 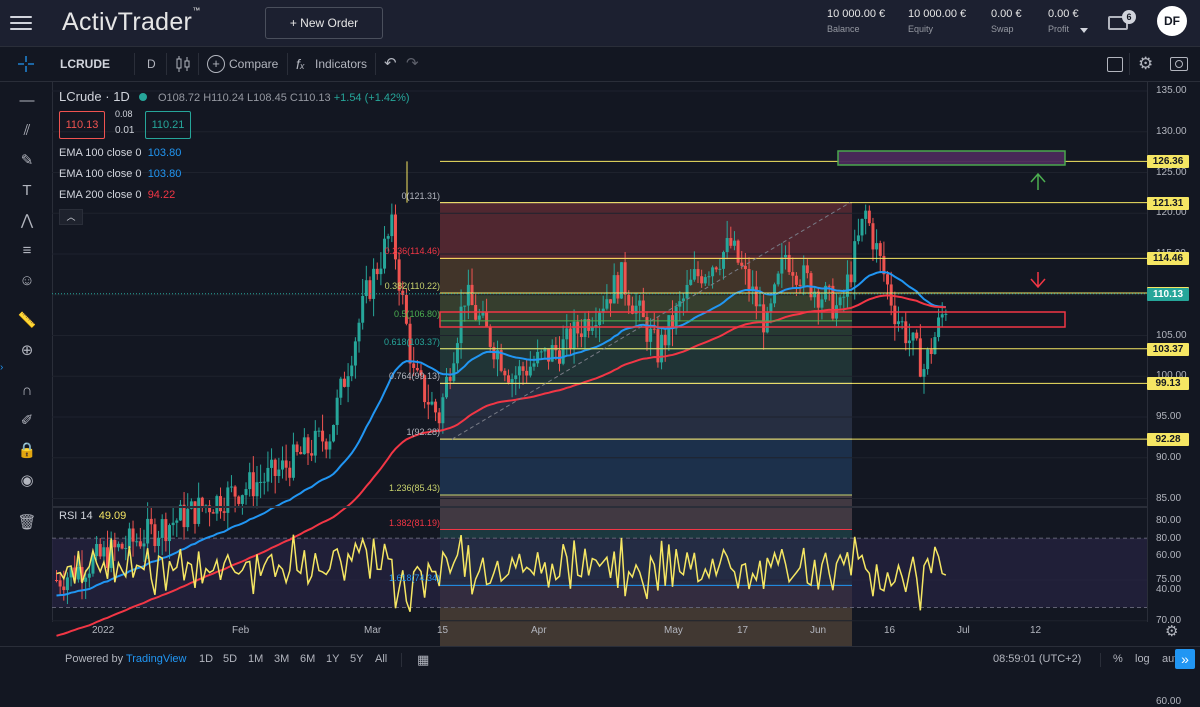 I want to click on range-1m: 1M, so click(x=256, y=659).